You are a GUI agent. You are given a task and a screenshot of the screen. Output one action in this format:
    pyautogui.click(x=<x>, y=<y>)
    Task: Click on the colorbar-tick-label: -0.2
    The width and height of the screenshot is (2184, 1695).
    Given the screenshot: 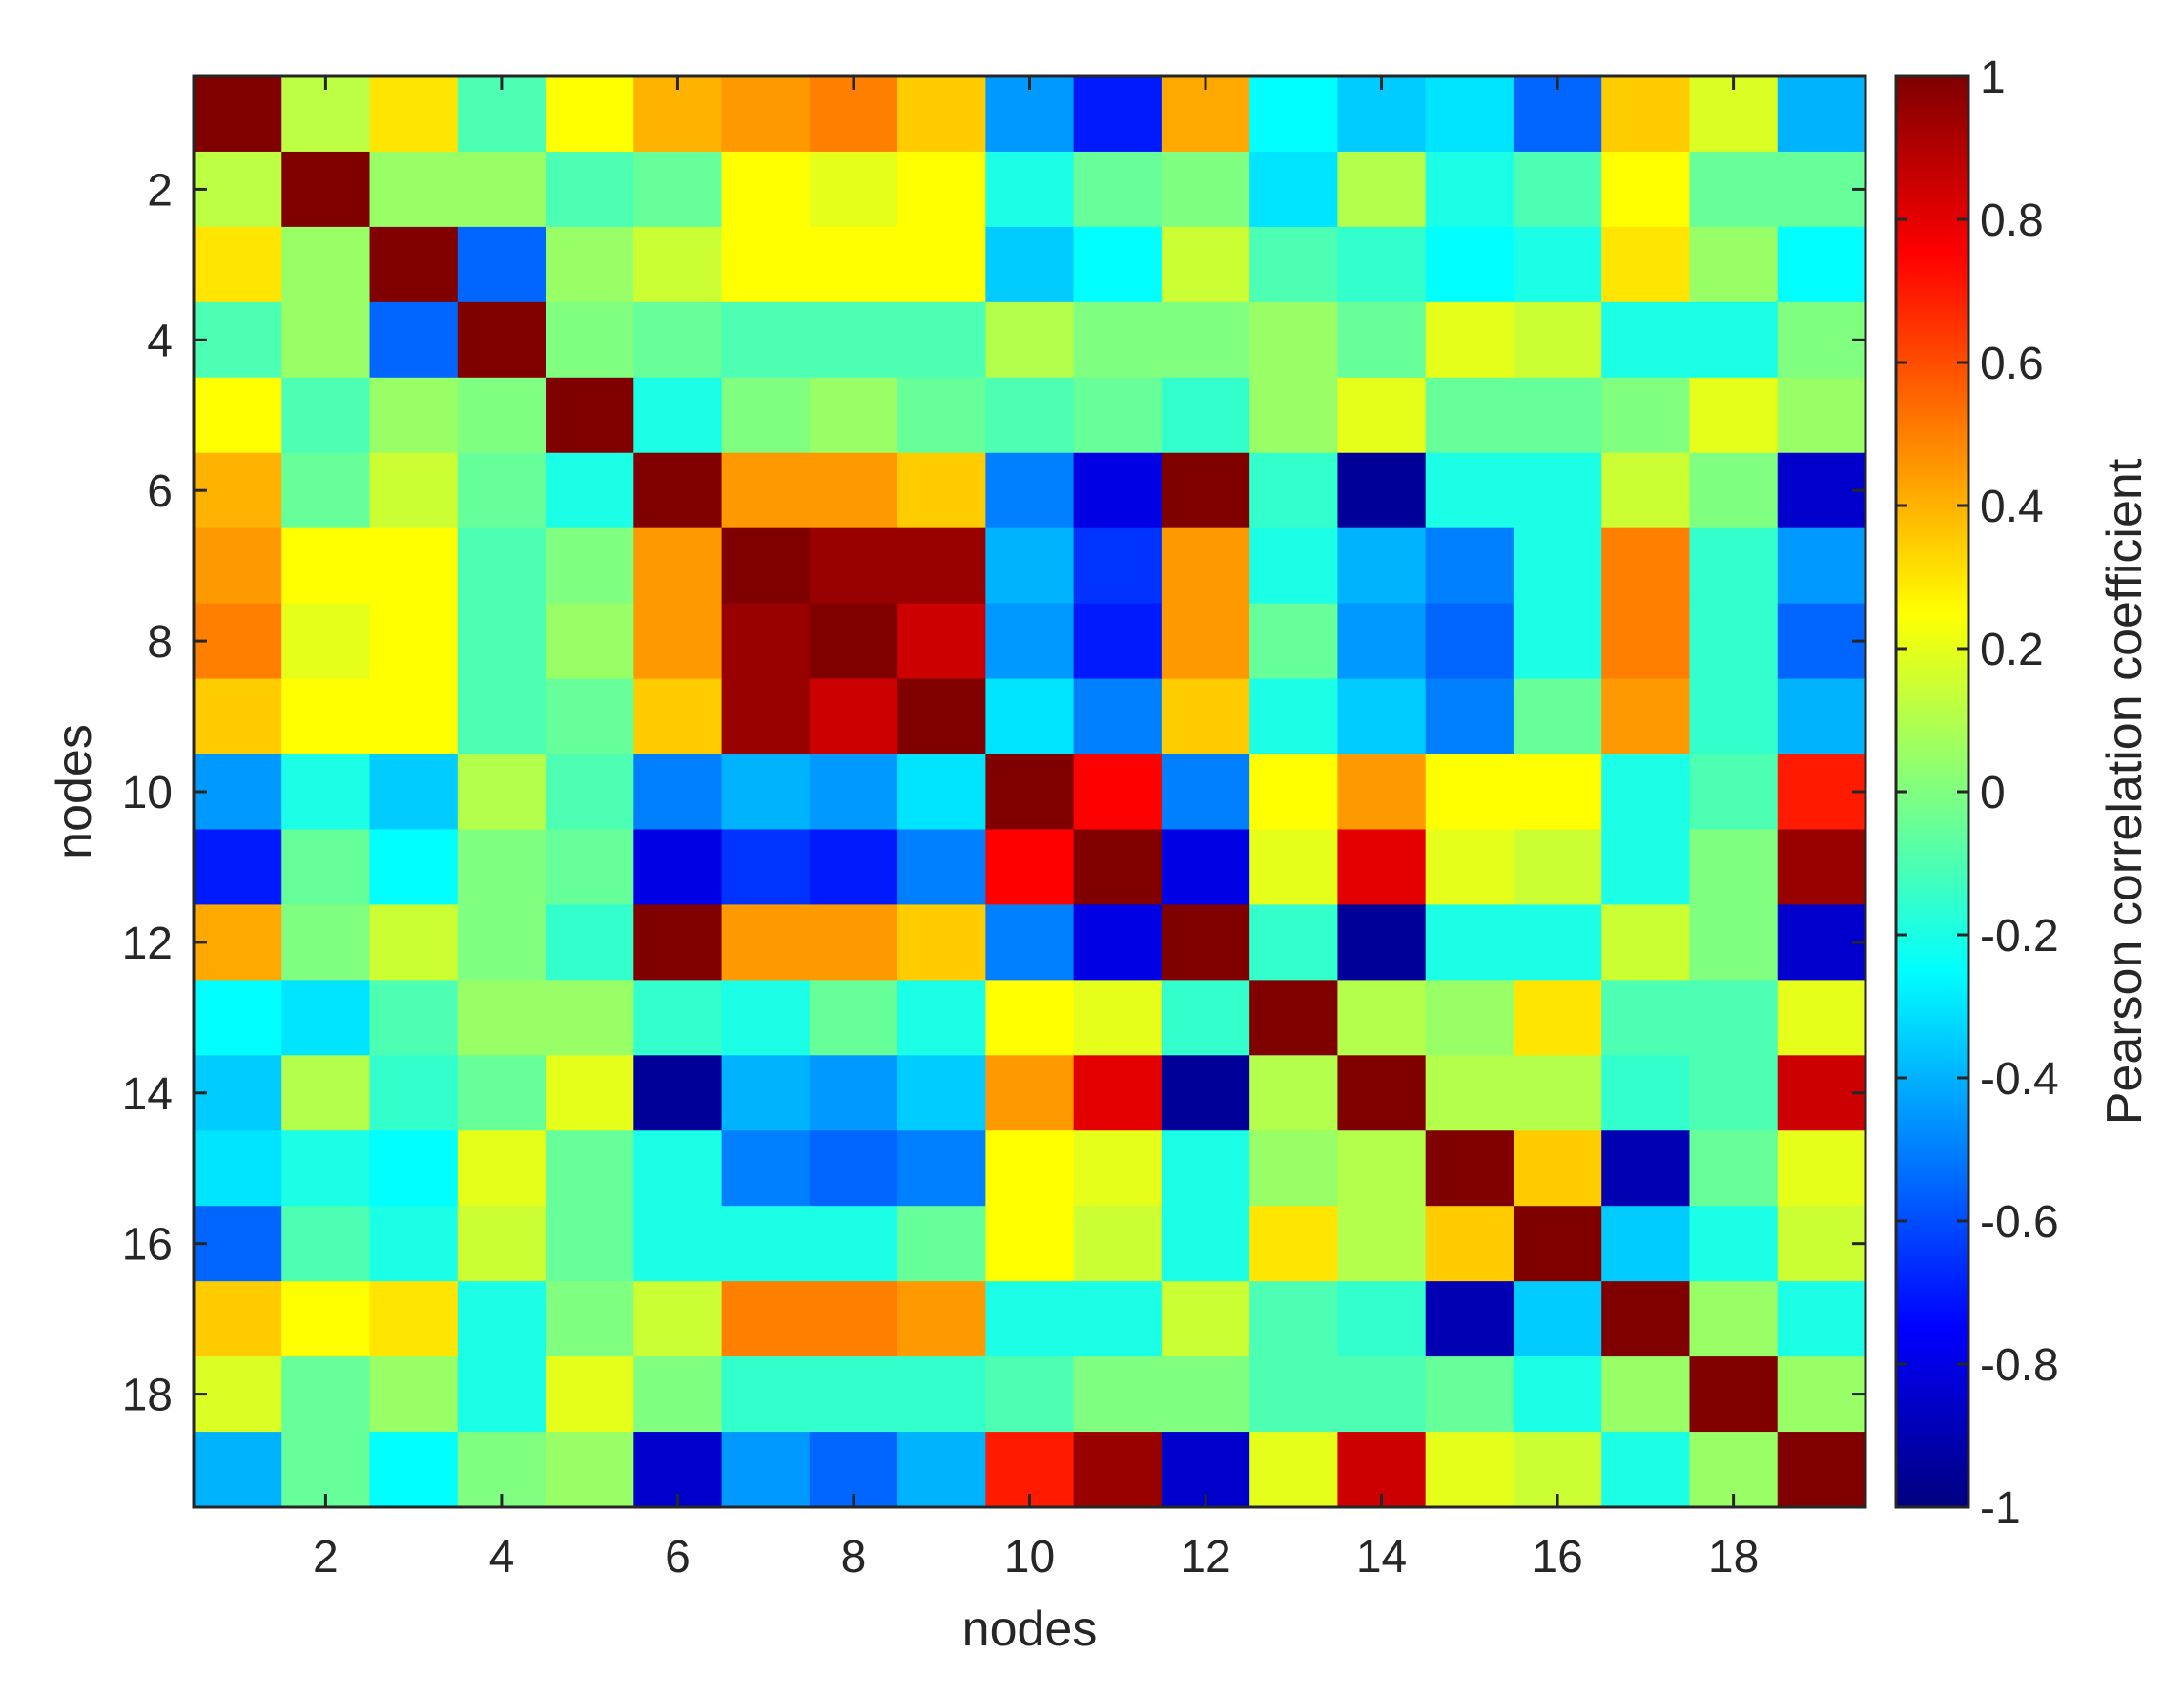 What is the action you would take?
    pyautogui.click(x=2020, y=936)
    